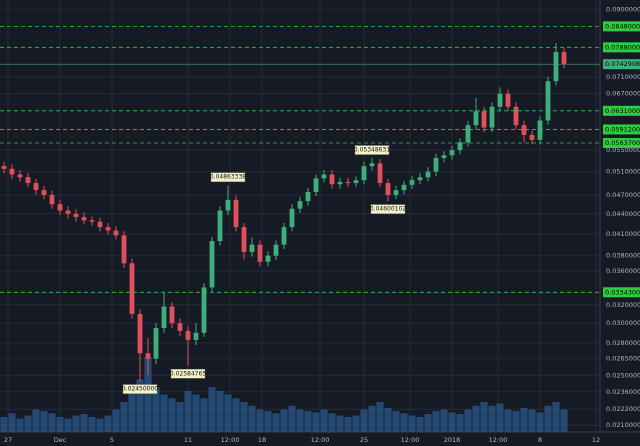 The image size is (640, 446). What do you see at coordinates (188, 440) in the screenshot?
I see `x-tick-label: 11` at bounding box center [188, 440].